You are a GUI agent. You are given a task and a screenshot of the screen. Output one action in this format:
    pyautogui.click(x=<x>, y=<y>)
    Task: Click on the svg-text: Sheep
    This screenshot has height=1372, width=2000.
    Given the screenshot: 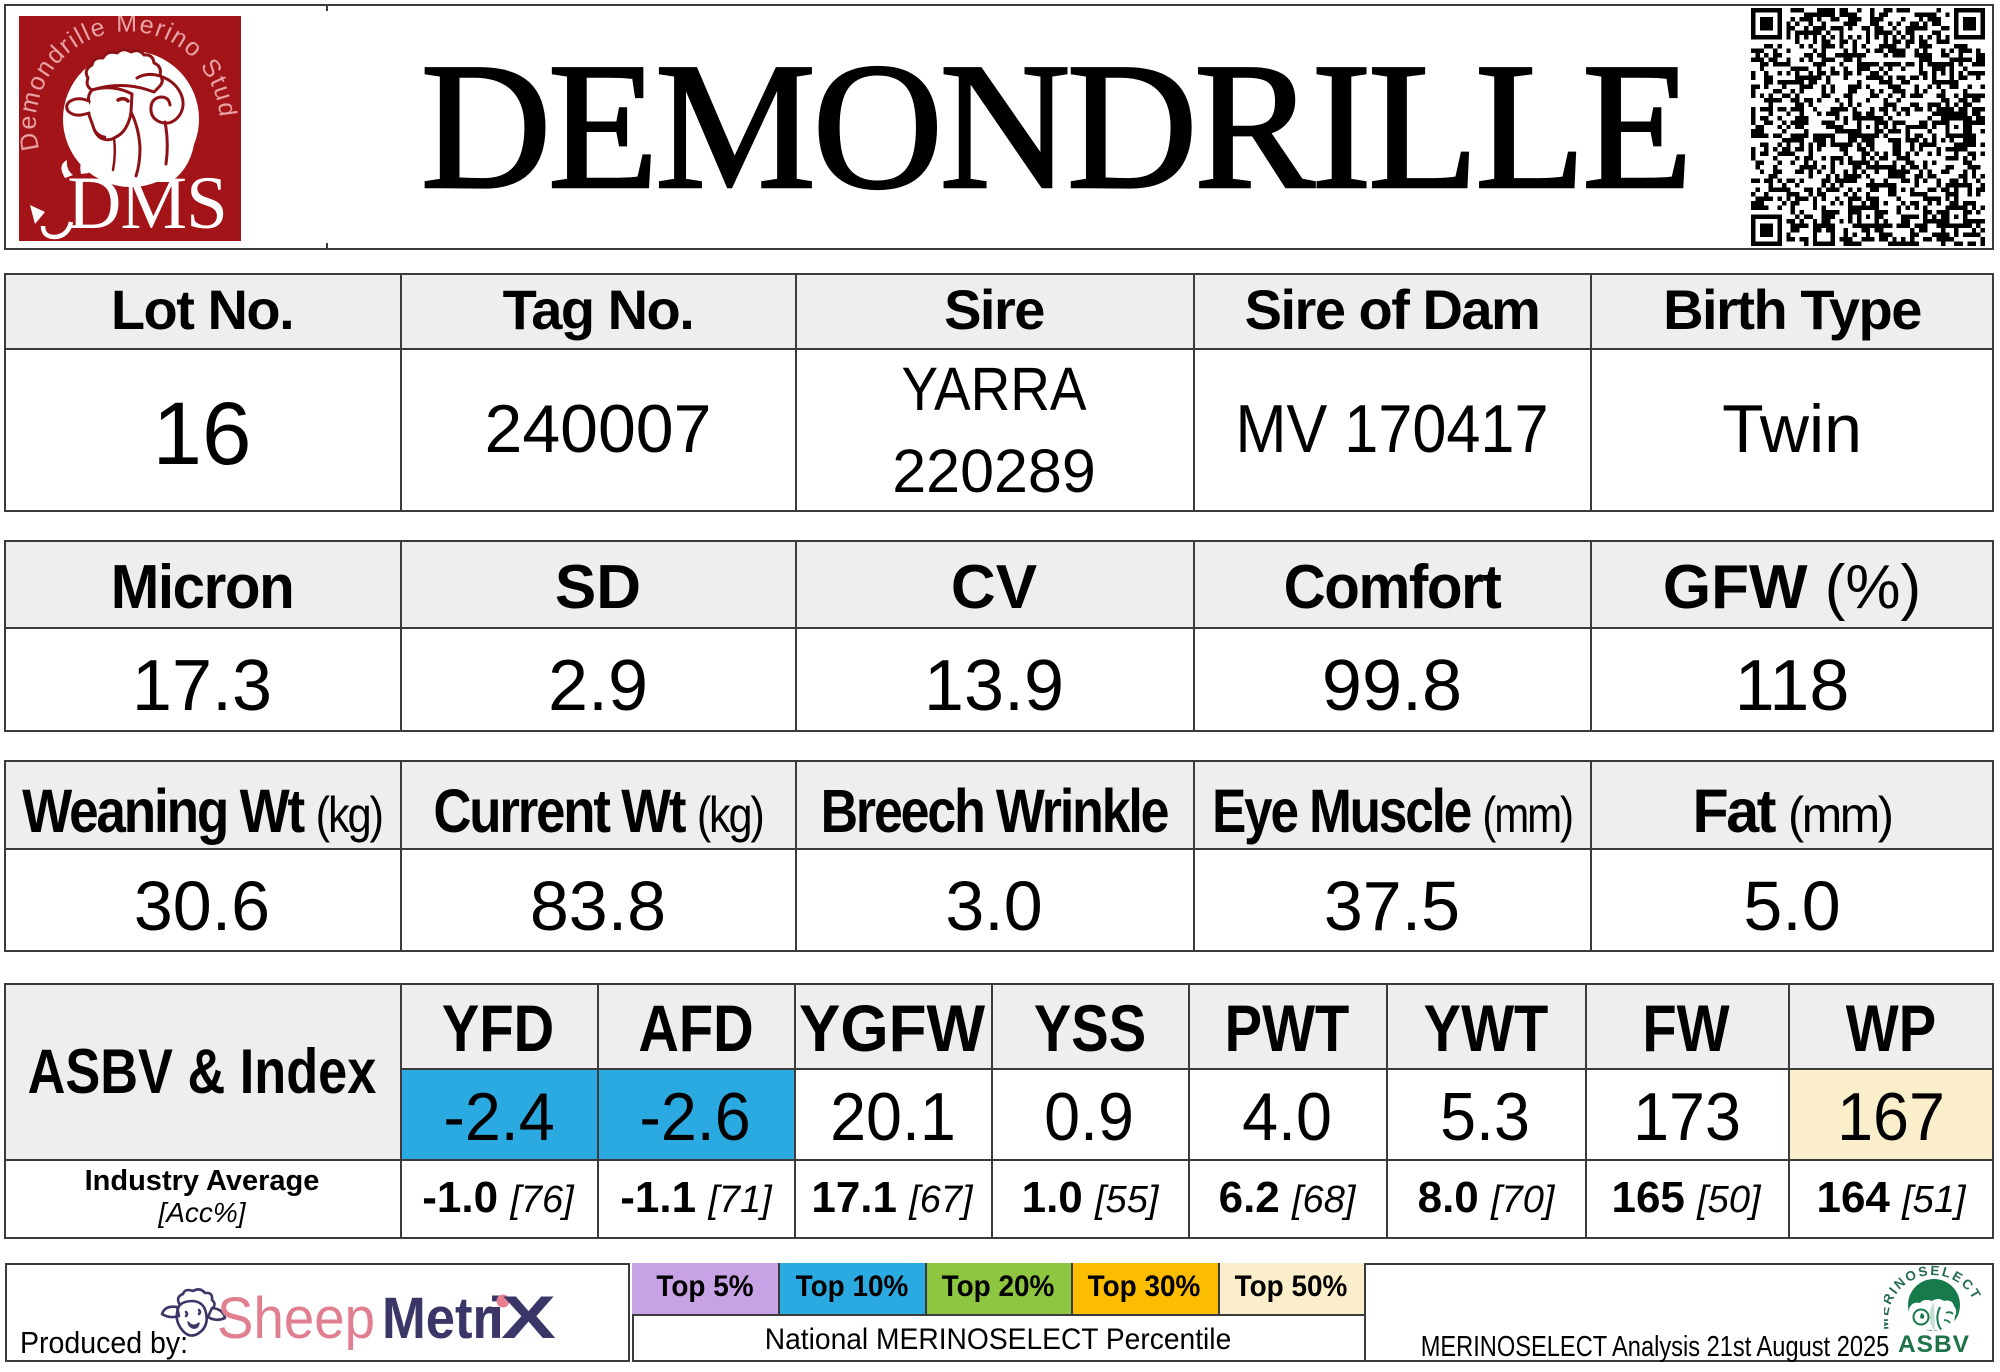 What is the action you would take?
    pyautogui.click(x=296, y=1319)
    